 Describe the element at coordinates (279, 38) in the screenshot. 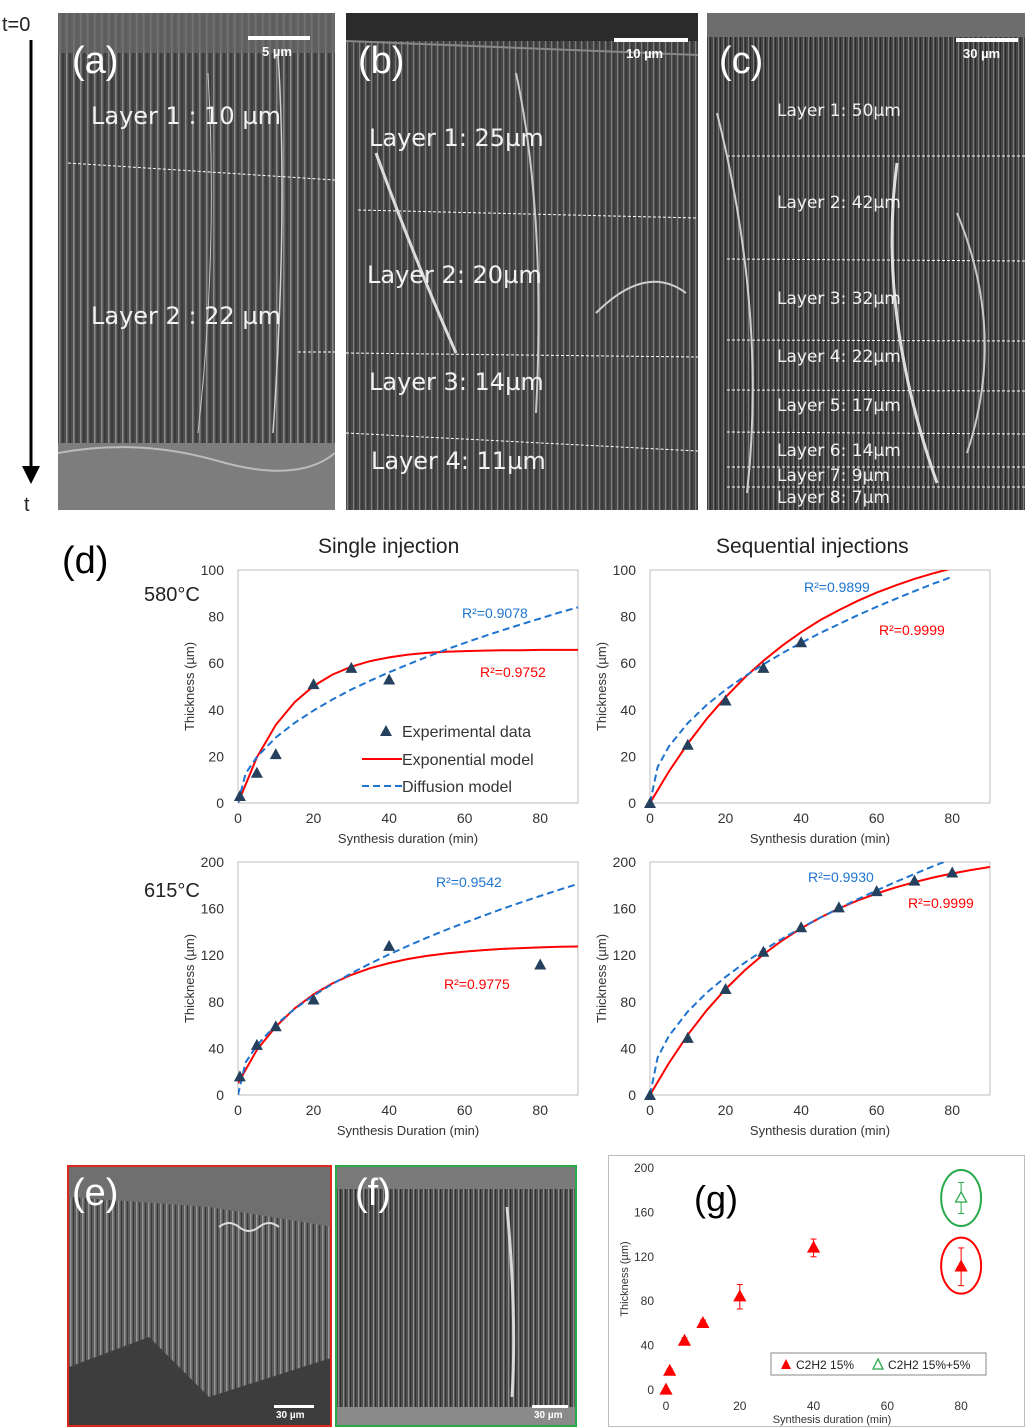

I see `scale-bar-a` at that location.